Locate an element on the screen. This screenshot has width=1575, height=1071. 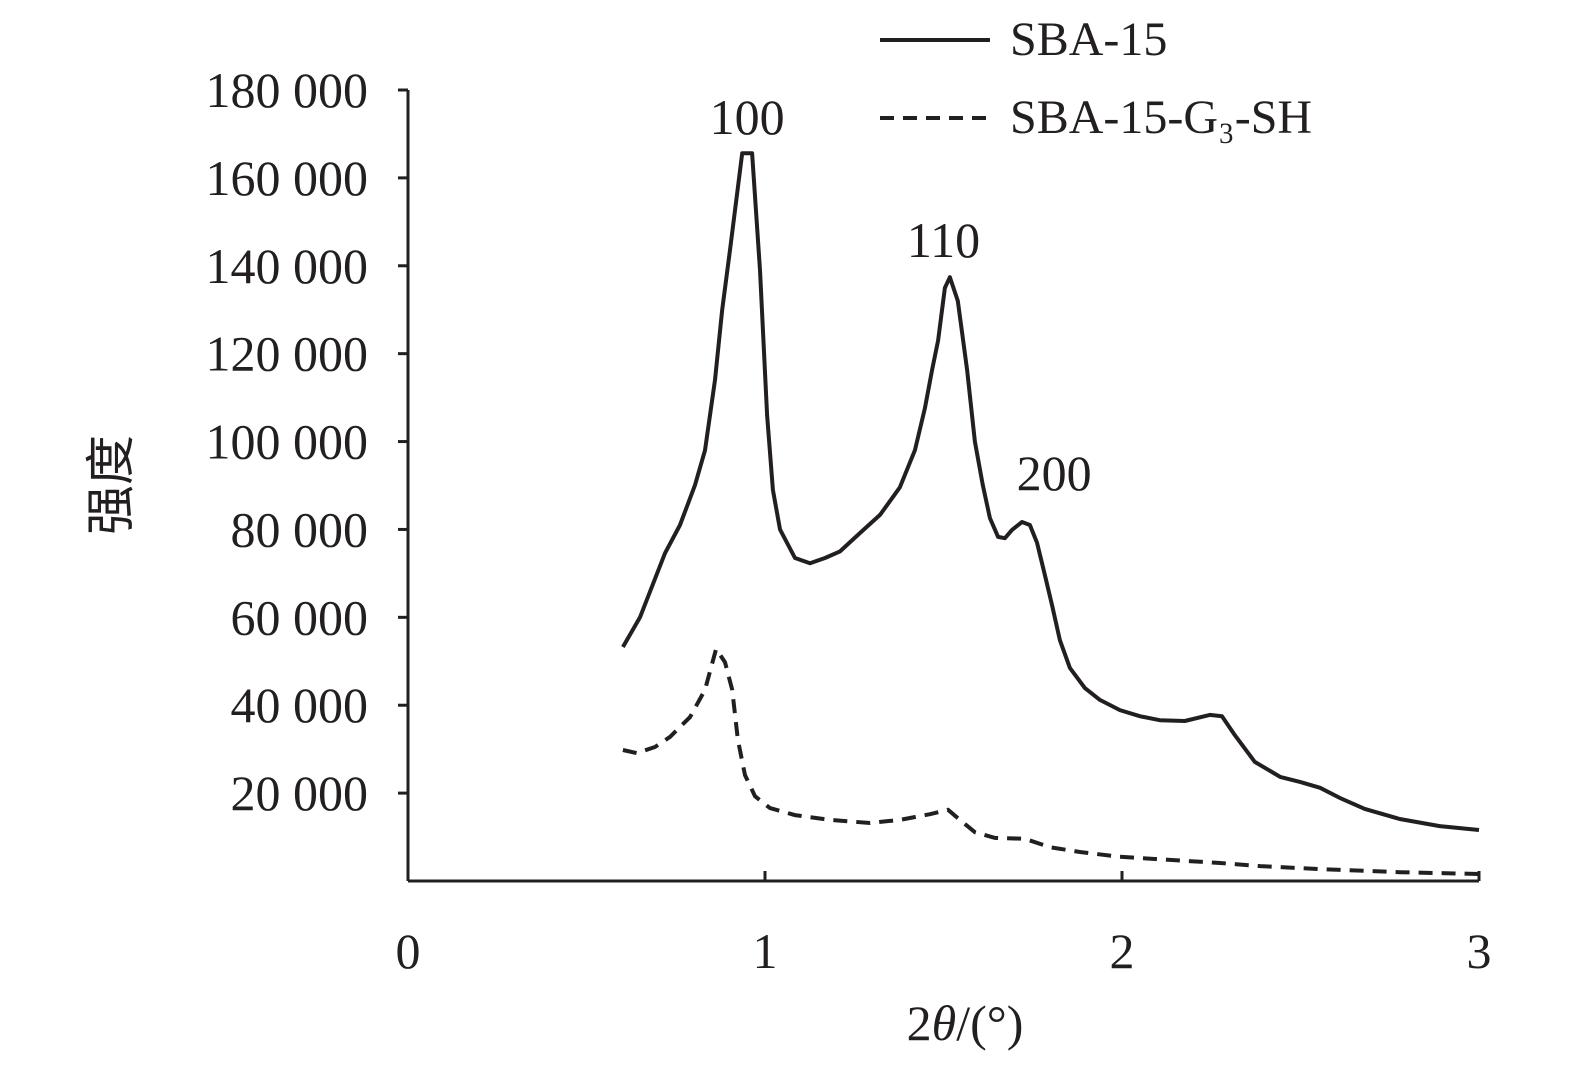
y-tick-label: 160 000 is located at coordinates (287, 178).